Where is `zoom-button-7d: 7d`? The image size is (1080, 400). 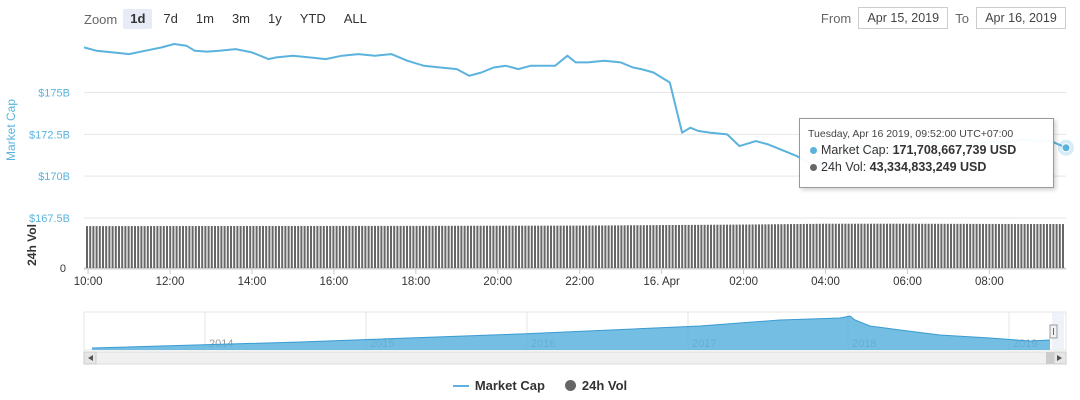
zoom-button-7d: 7d is located at coordinates (170, 18).